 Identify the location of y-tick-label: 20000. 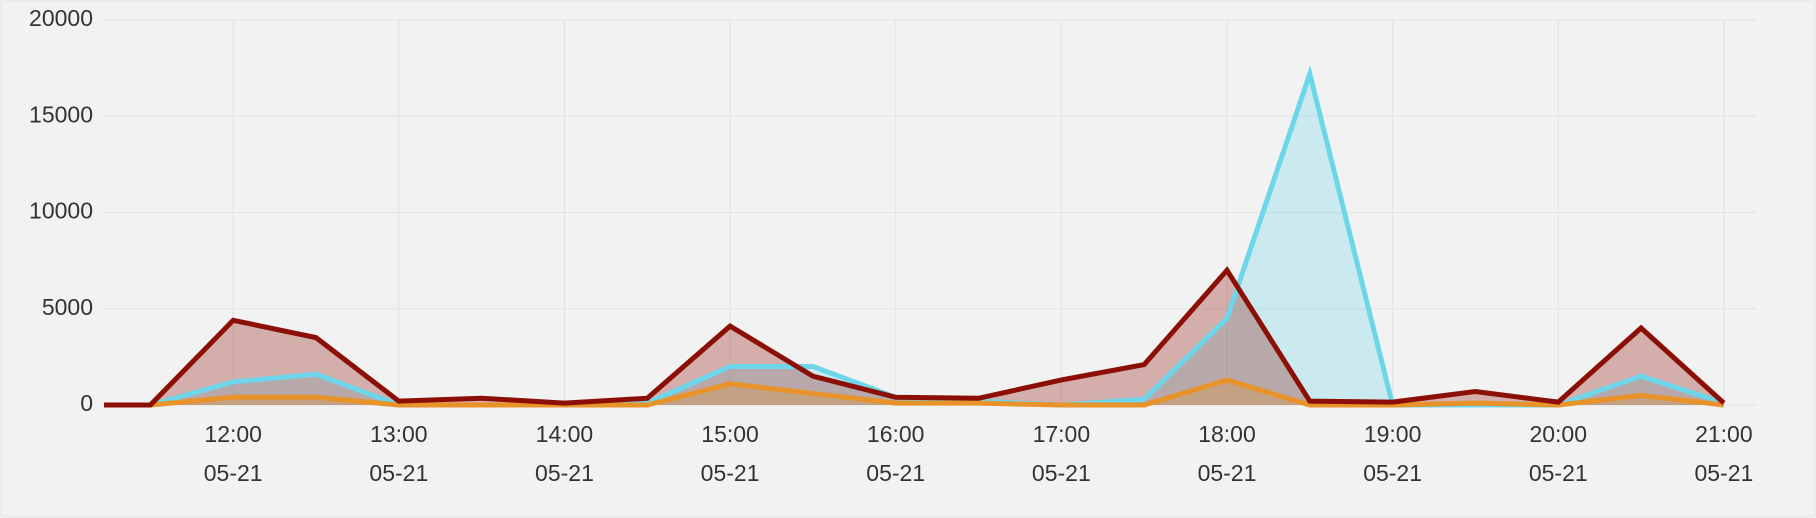
(61, 18).